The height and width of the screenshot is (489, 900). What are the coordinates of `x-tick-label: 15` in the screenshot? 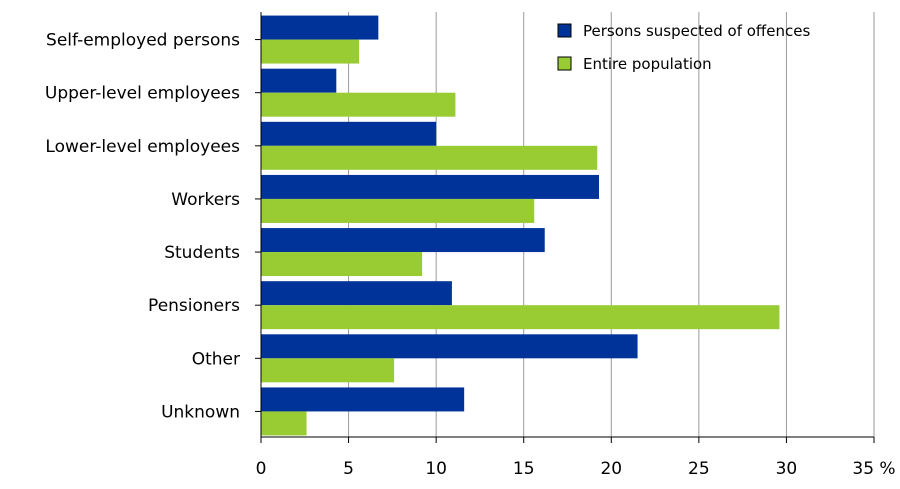 It's located at (524, 469).